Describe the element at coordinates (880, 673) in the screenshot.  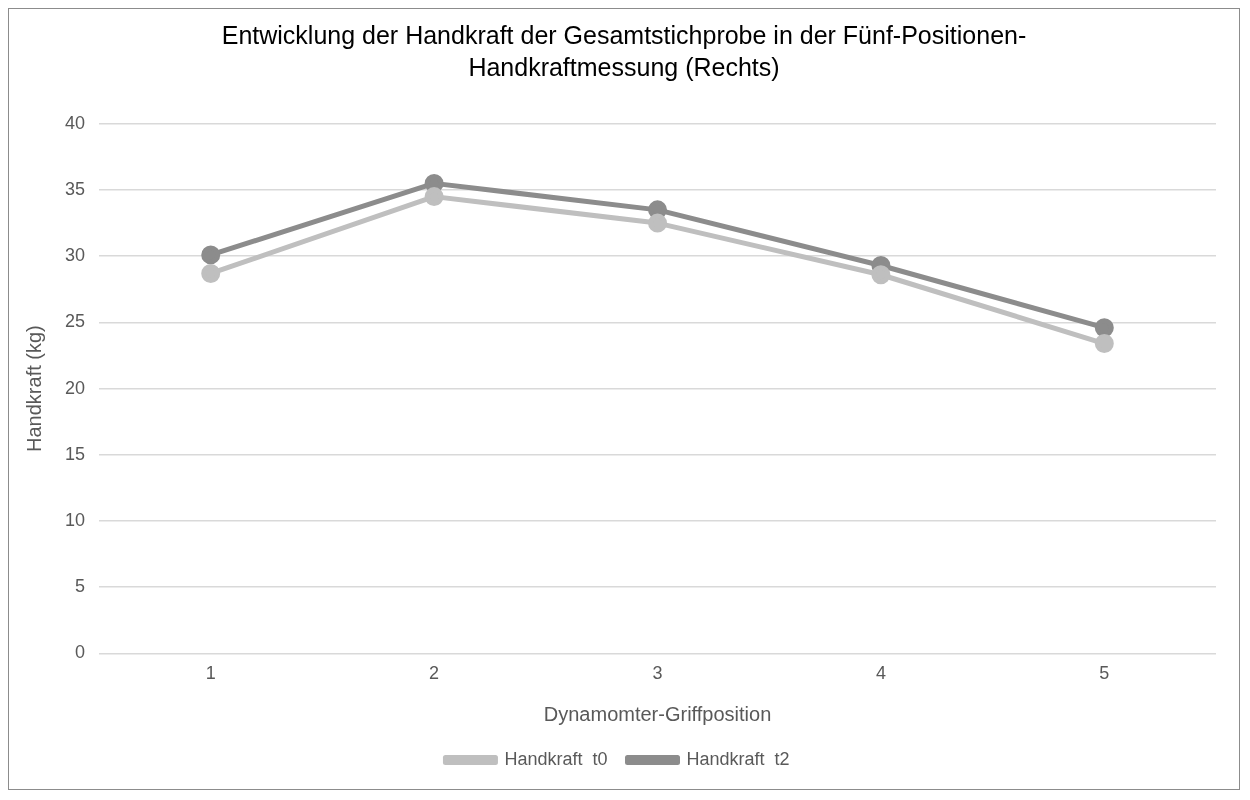
I see `x-tick-label: 4` at that location.